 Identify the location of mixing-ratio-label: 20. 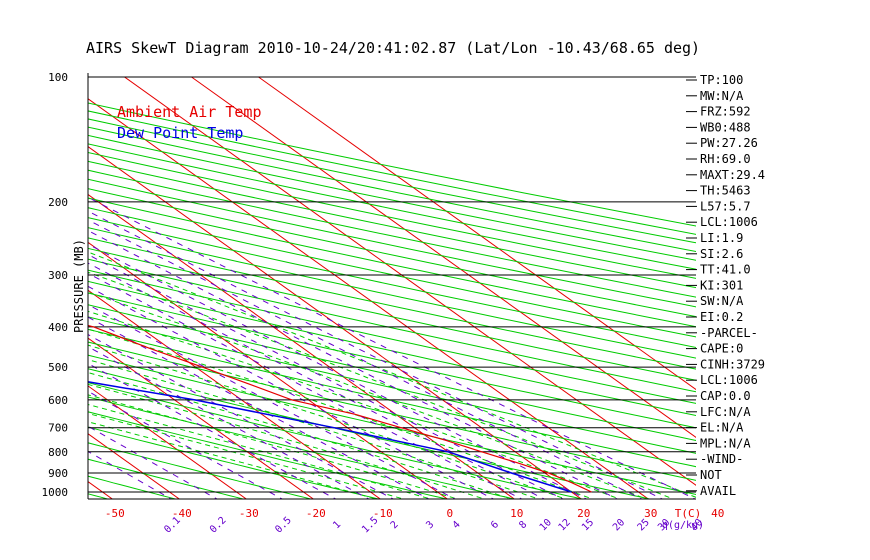
(619, 525).